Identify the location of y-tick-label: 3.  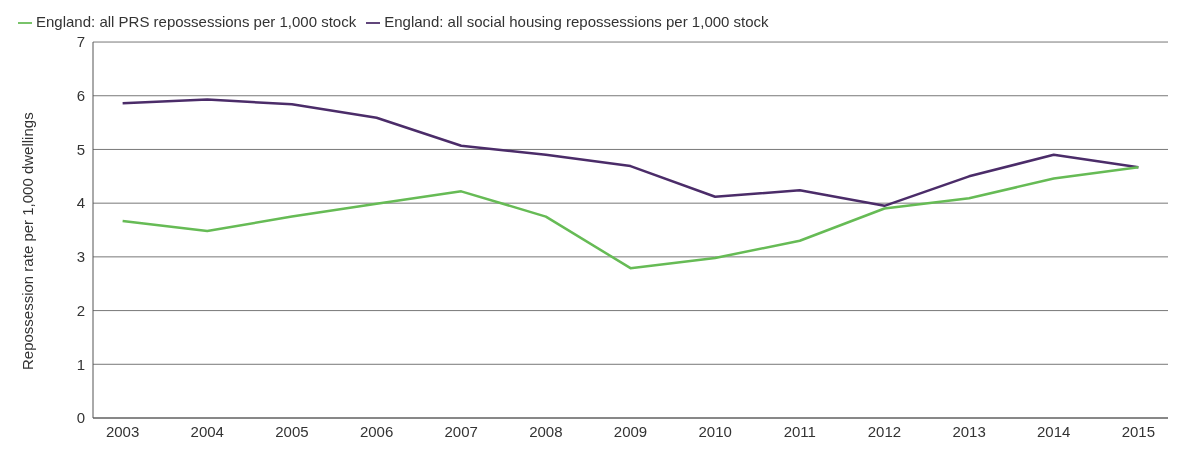
(80, 257).